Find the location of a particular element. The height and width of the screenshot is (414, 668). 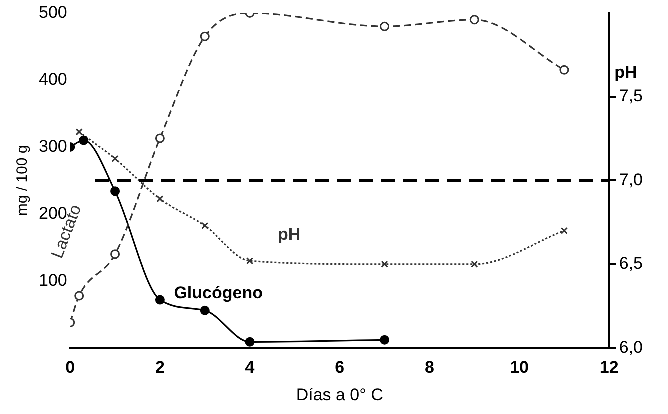

x-tick-label: 10 is located at coordinates (519, 368).